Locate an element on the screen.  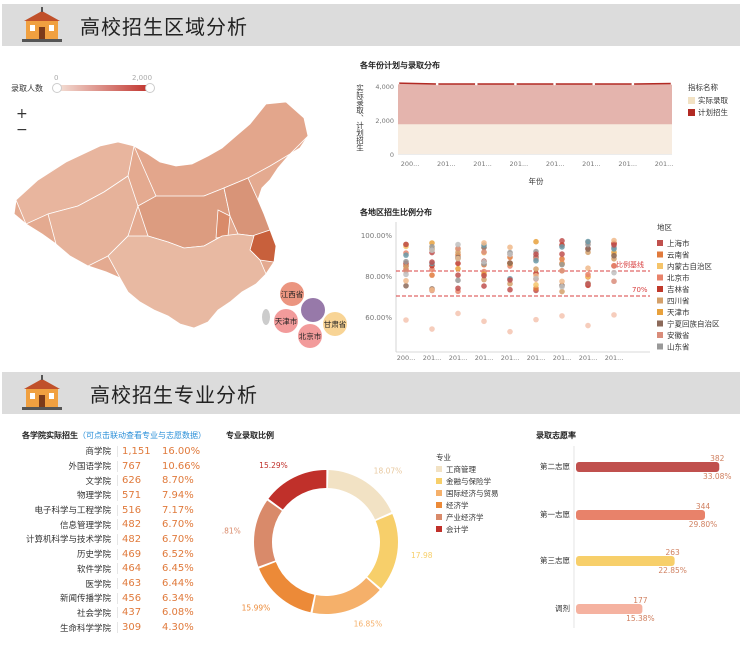
table-row: 历史学院 469 6.52% is located at coordinates (119, 554).